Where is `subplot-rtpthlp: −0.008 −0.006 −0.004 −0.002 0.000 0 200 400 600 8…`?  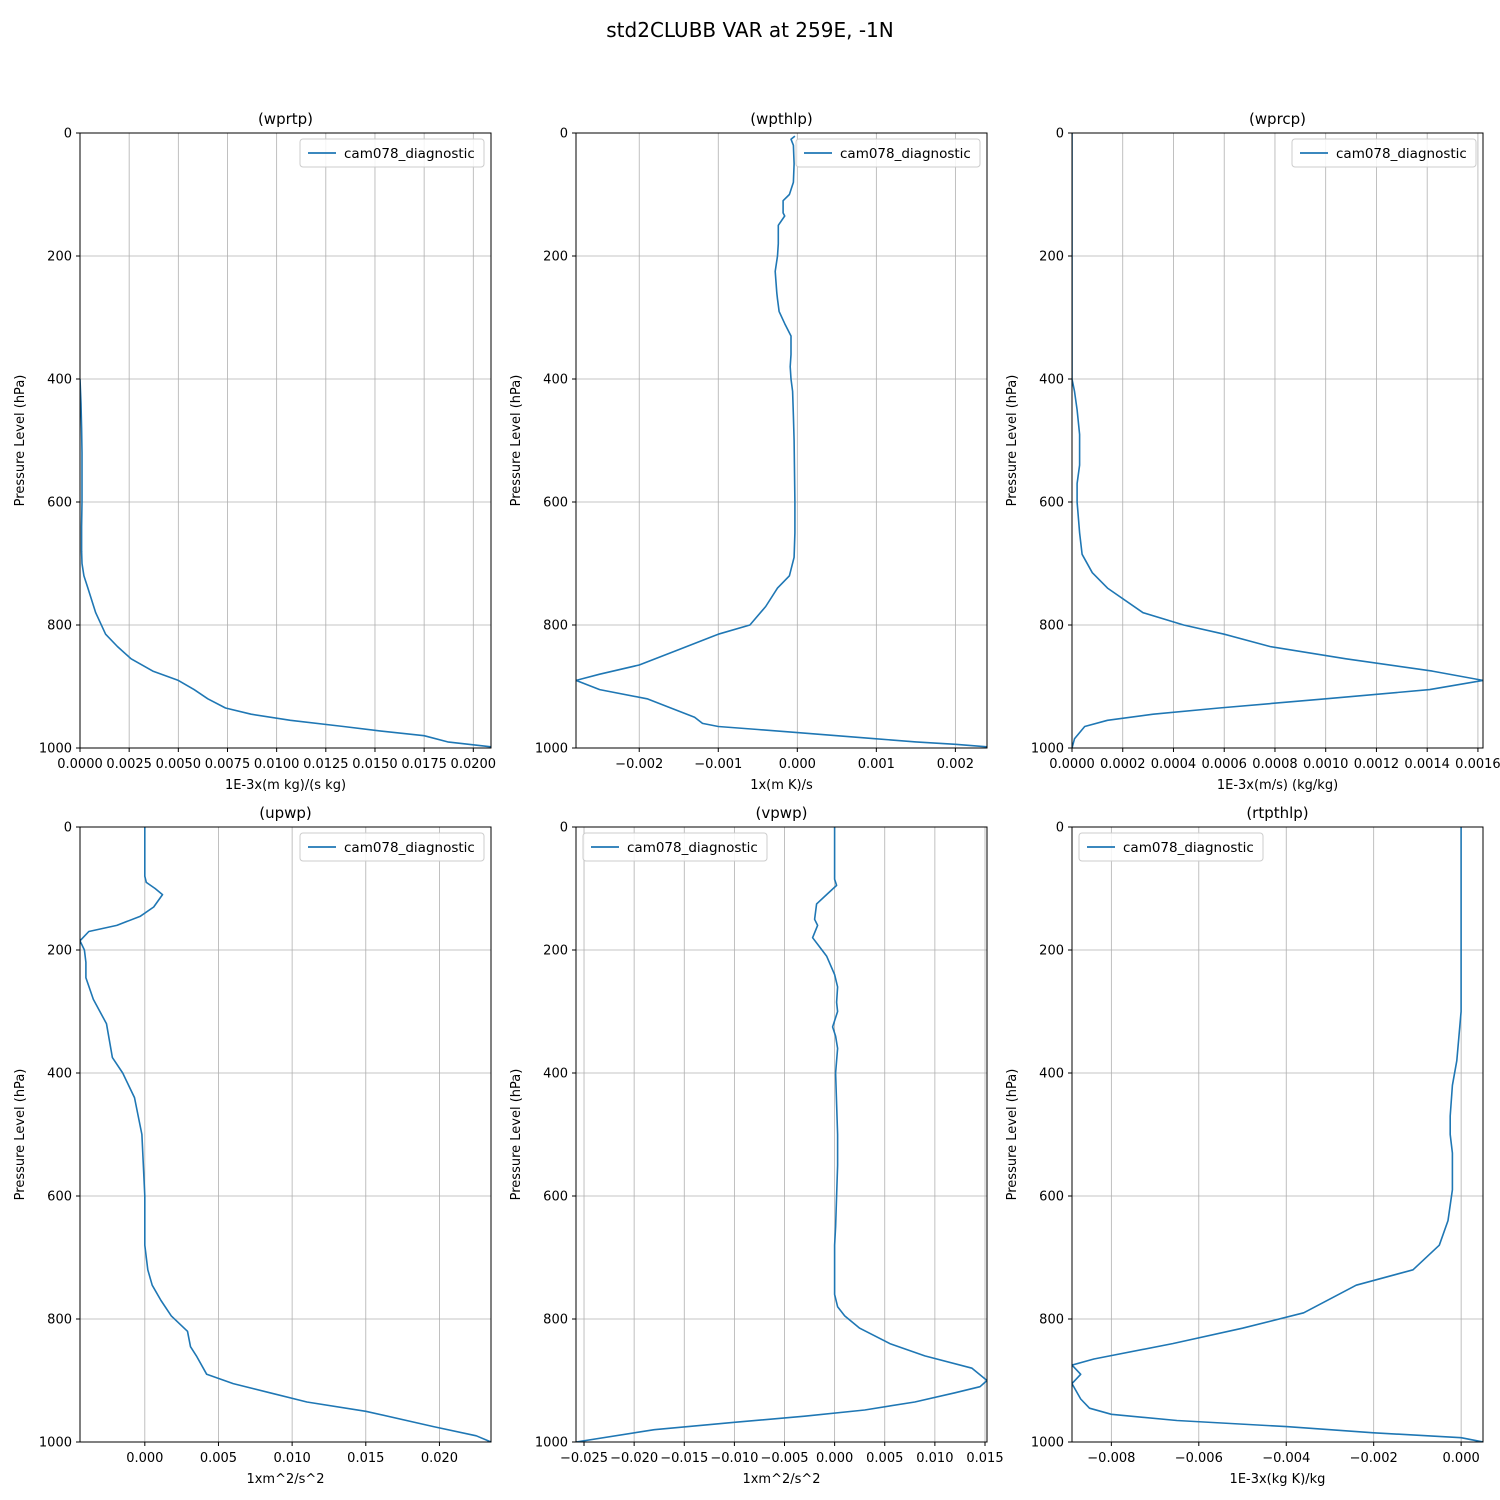 subplot-rtpthlp: −0.008 −0.006 −0.004 −0.002 0.000 0 200 400 600 8… is located at coordinates (1244, 1145).